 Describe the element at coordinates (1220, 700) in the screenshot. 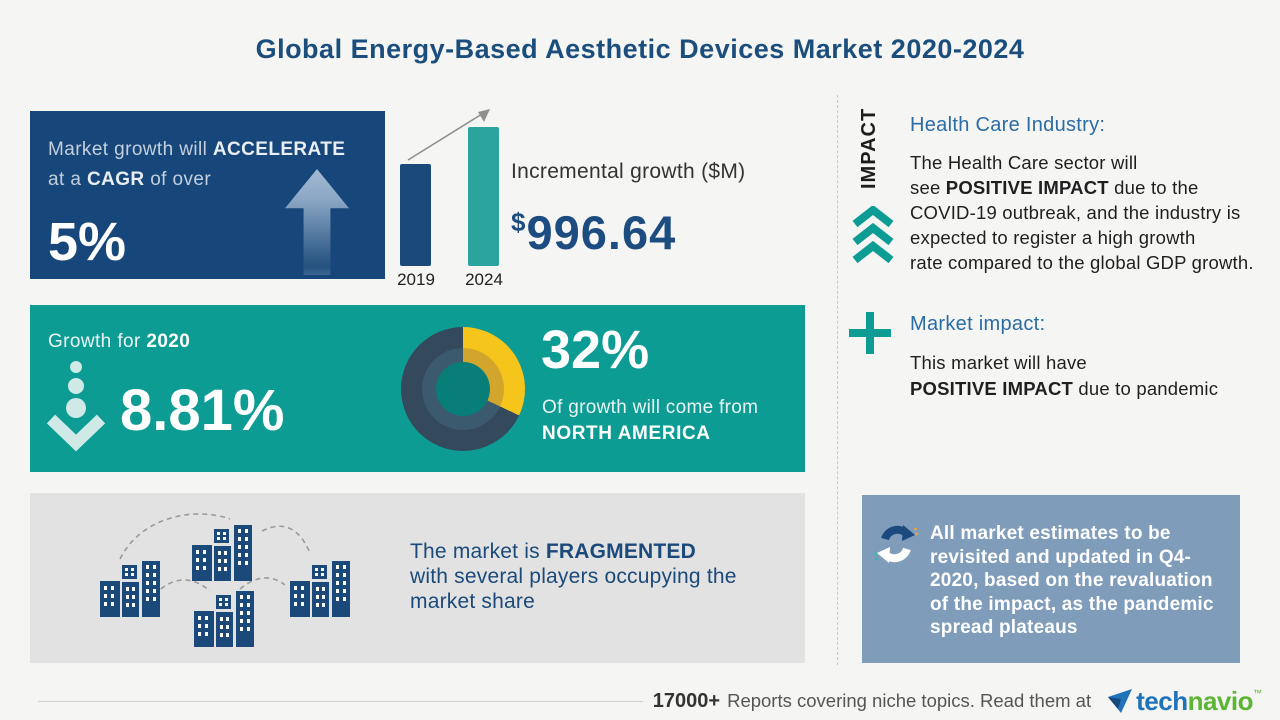

I see `logo-text-navio: navio` at that location.